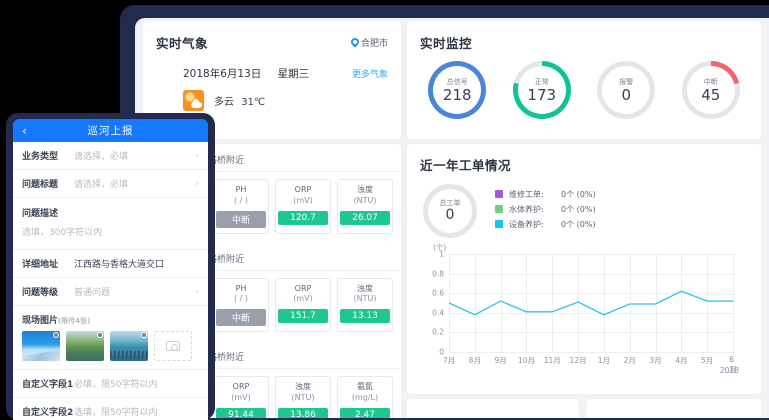 This screenshot has width=769, height=420. Describe the element at coordinates (303, 316) in the screenshot. I see `metric-value: 151.7` at that location.